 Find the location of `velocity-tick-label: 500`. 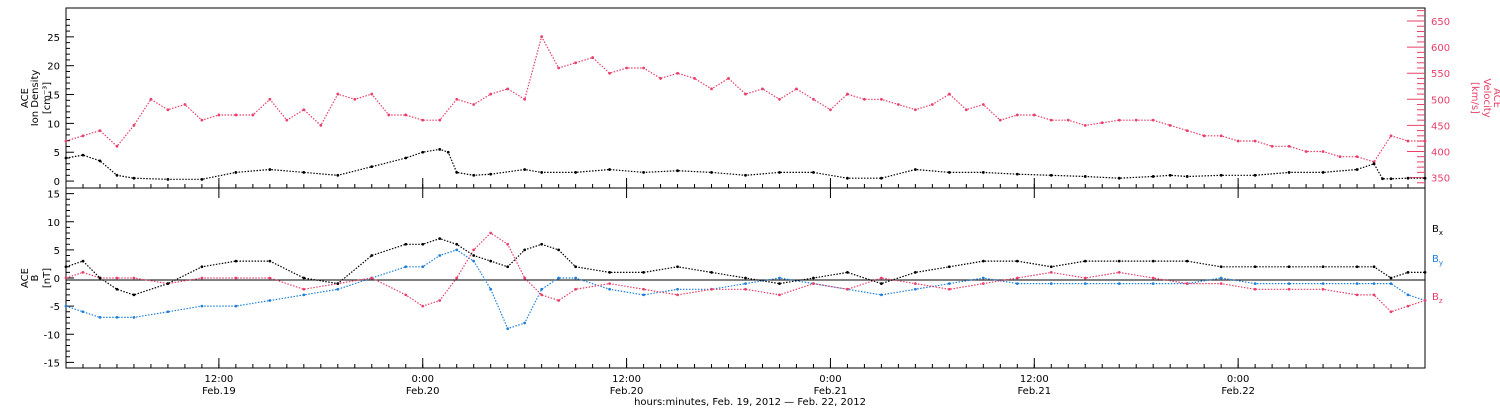

velocity-tick-label: 500 is located at coordinates (1440, 100).